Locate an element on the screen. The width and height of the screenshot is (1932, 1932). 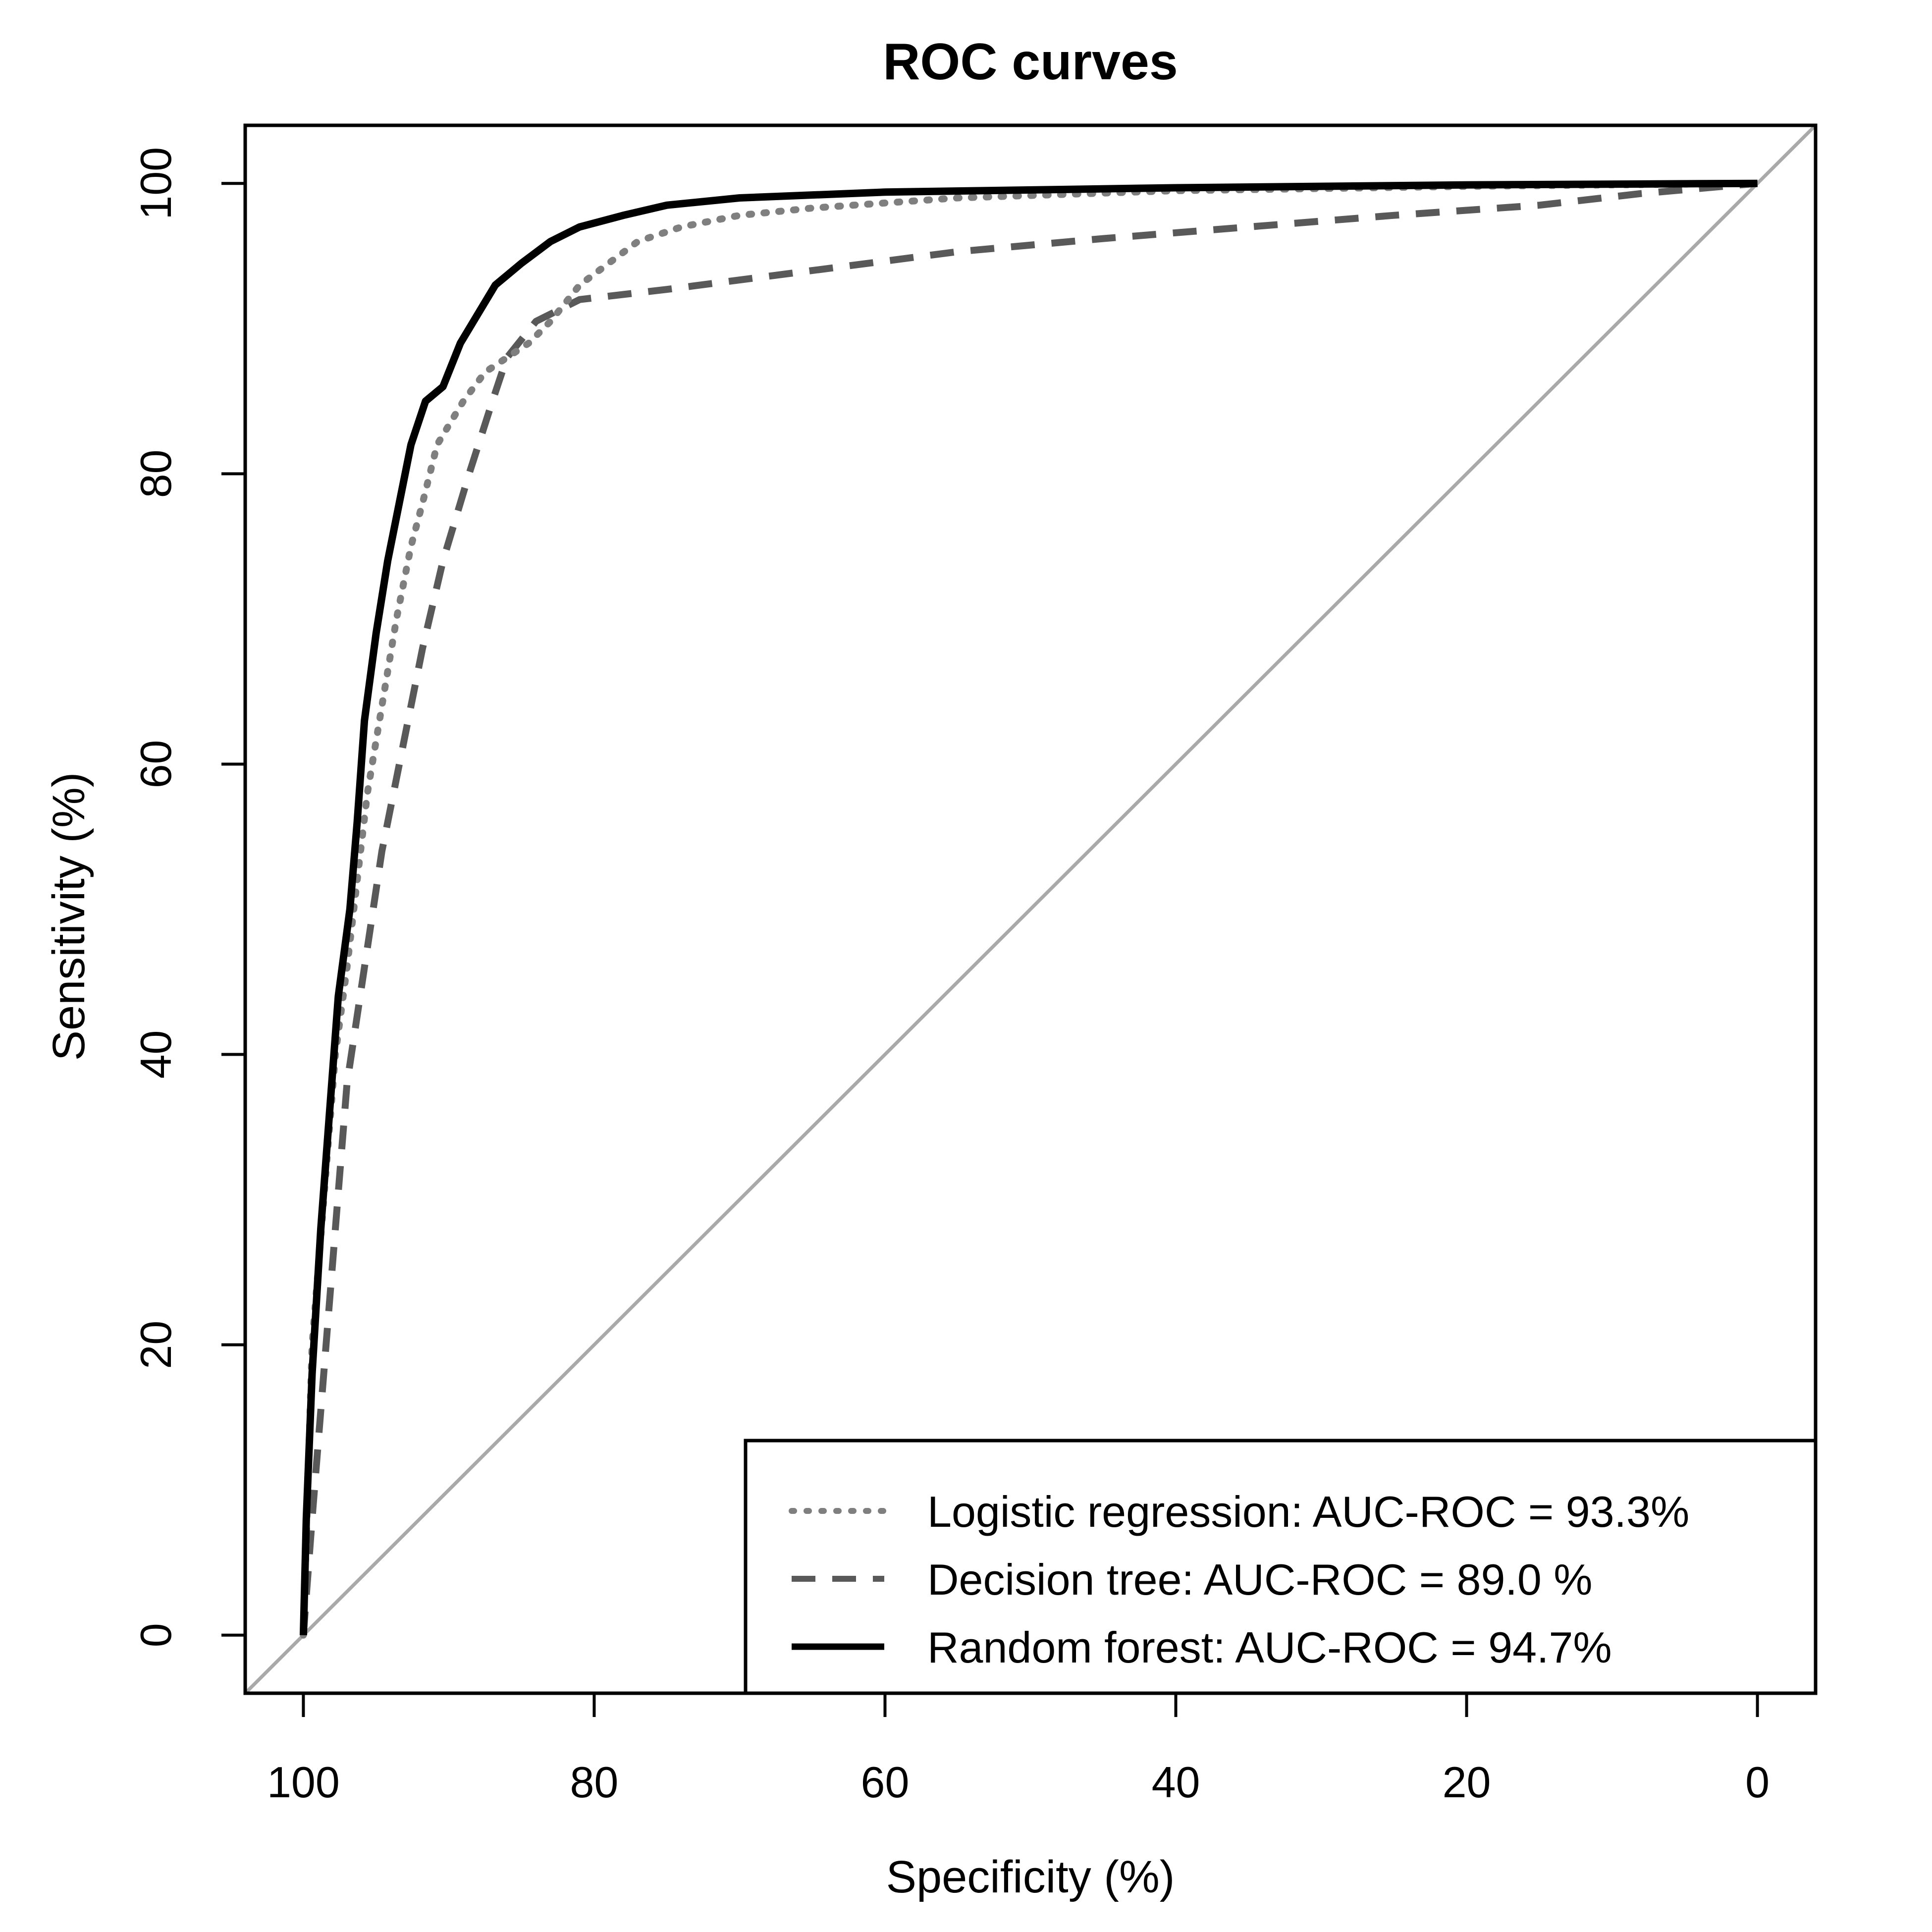
y-axis-label: Sensitivity (%) is located at coordinates (69, 916).